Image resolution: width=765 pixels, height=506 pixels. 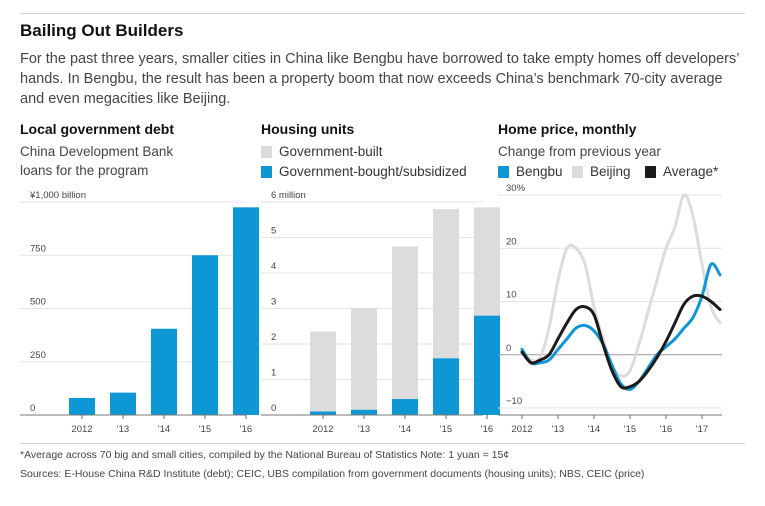 I want to click on price-panel-subtitle: Change from previous year, so click(x=579, y=151).